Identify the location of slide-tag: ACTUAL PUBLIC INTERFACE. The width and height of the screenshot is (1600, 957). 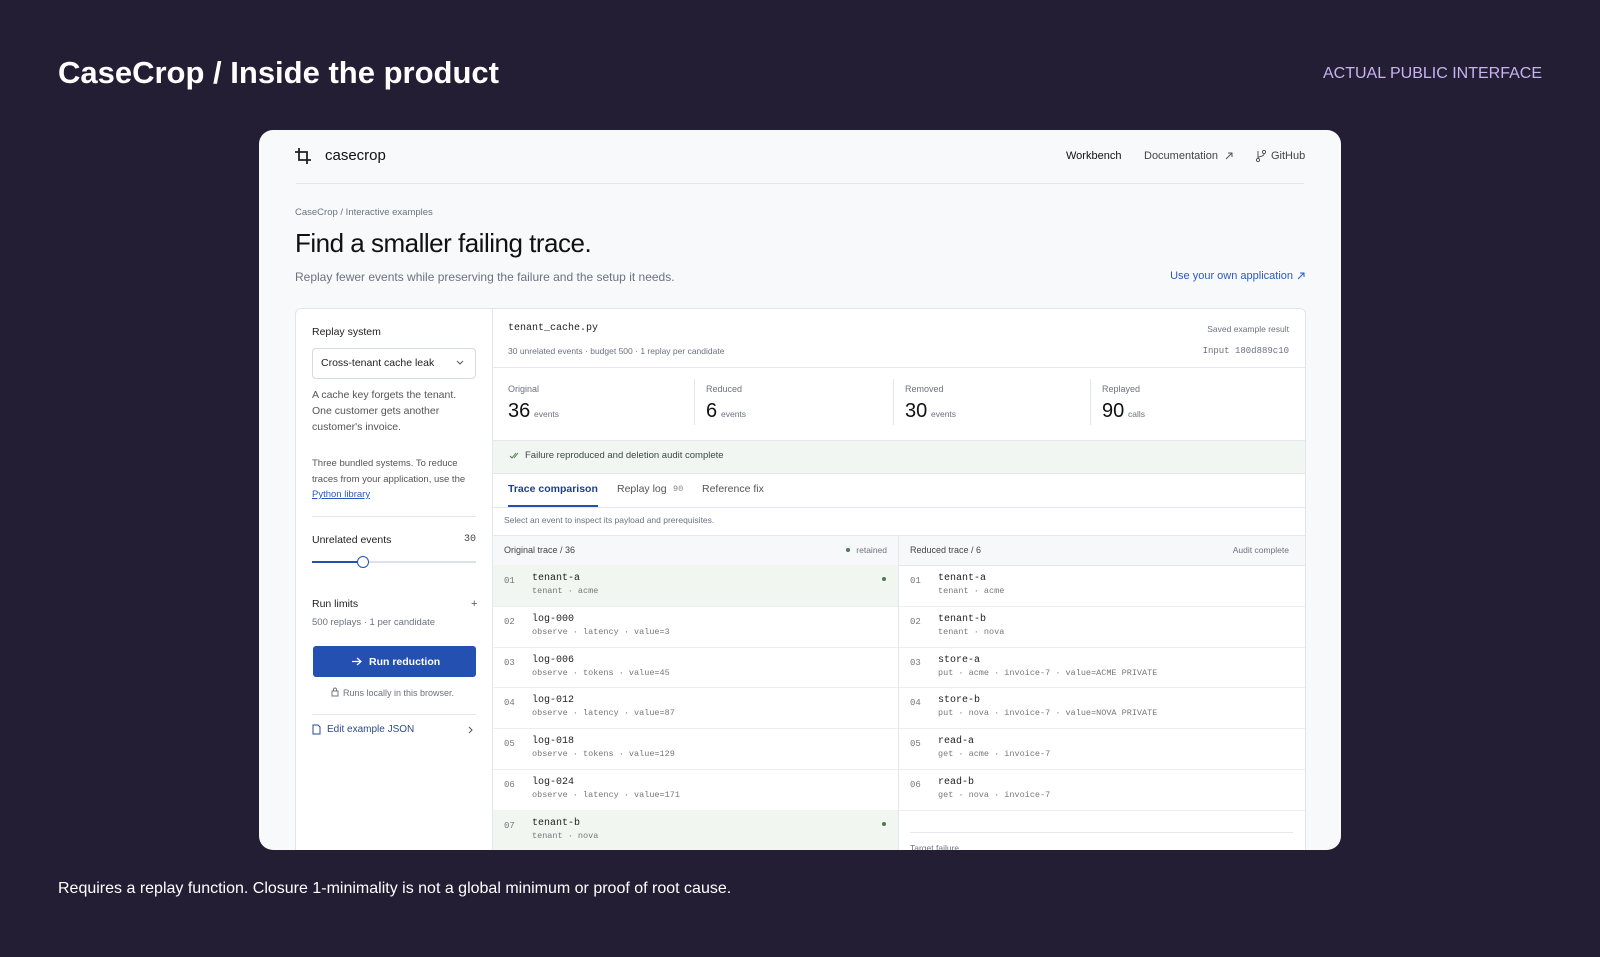
(1432, 73).